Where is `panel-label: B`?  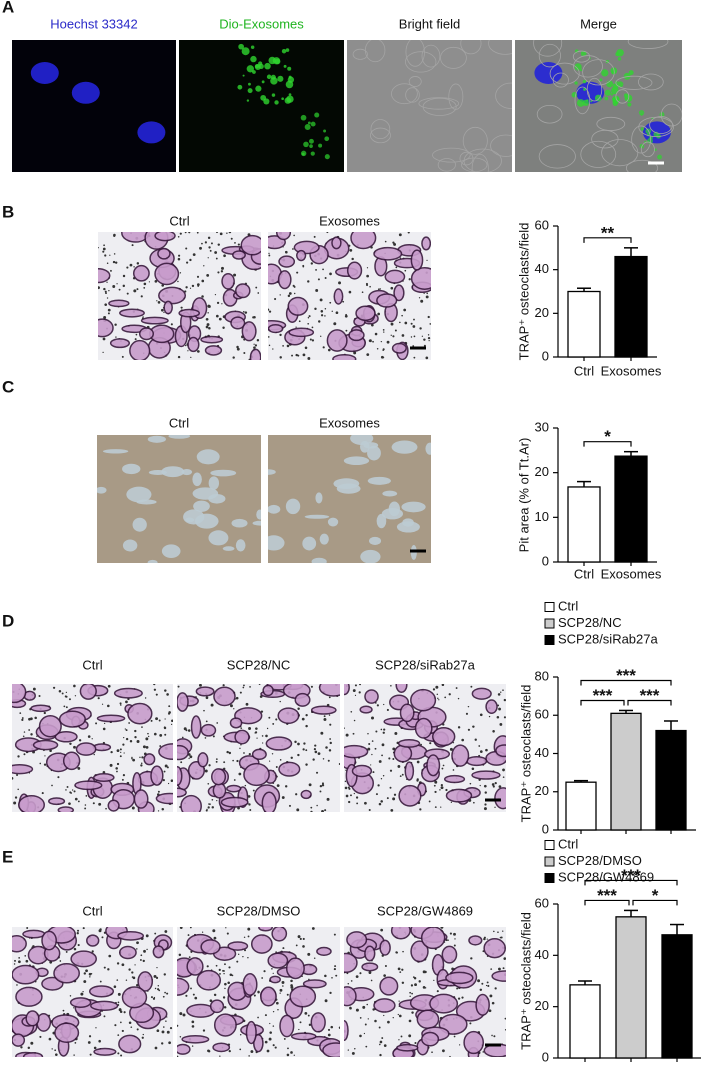
panel-label: B is located at coordinates (8, 211).